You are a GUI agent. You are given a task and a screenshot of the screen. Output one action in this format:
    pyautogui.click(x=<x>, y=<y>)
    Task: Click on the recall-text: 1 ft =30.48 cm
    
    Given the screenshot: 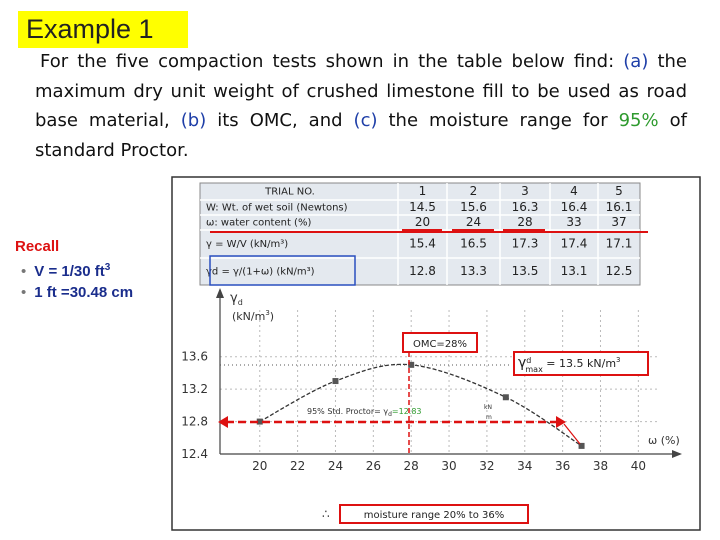 What is the action you would take?
    pyautogui.click(x=84, y=292)
    